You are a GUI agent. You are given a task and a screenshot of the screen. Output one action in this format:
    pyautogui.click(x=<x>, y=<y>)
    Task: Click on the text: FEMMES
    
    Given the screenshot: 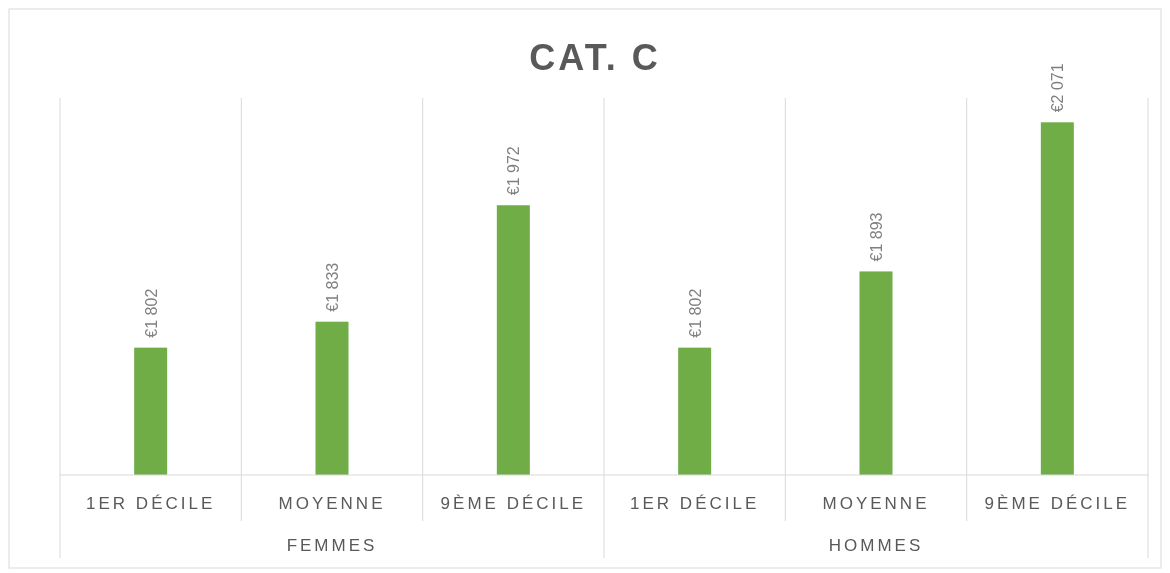 What is the action you would take?
    pyautogui.click(x=332, y=545)
    